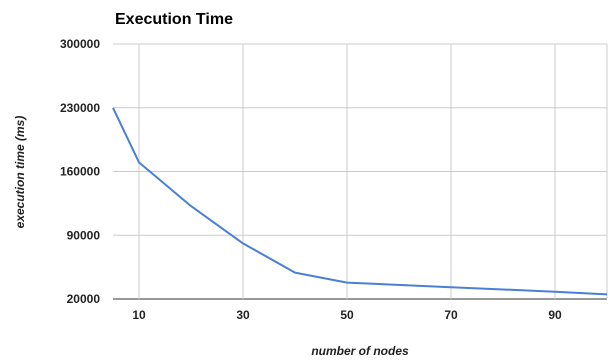 The height and width of the screenshot is (360, 610). What do you see at coordinates (243, 315) in the screenshot?
I see `x-tick-label: 30` at bounding box center [243, 315].